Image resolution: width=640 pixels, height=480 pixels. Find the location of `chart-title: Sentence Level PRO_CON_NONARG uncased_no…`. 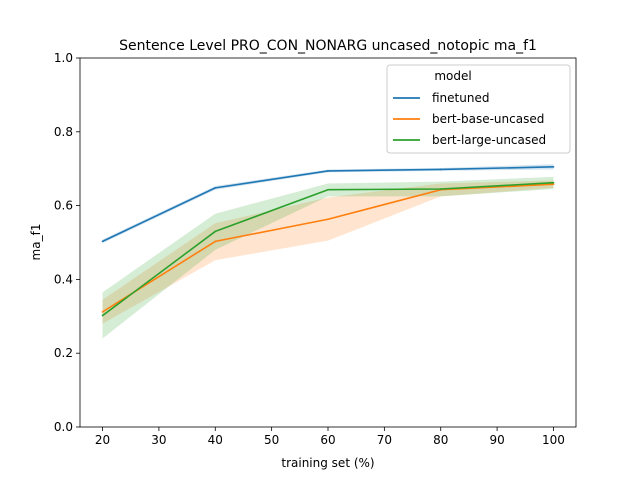

chart-title: Sentence Level PRO_CON_NONARG uncased_no… is located at coordinates (328, 46).